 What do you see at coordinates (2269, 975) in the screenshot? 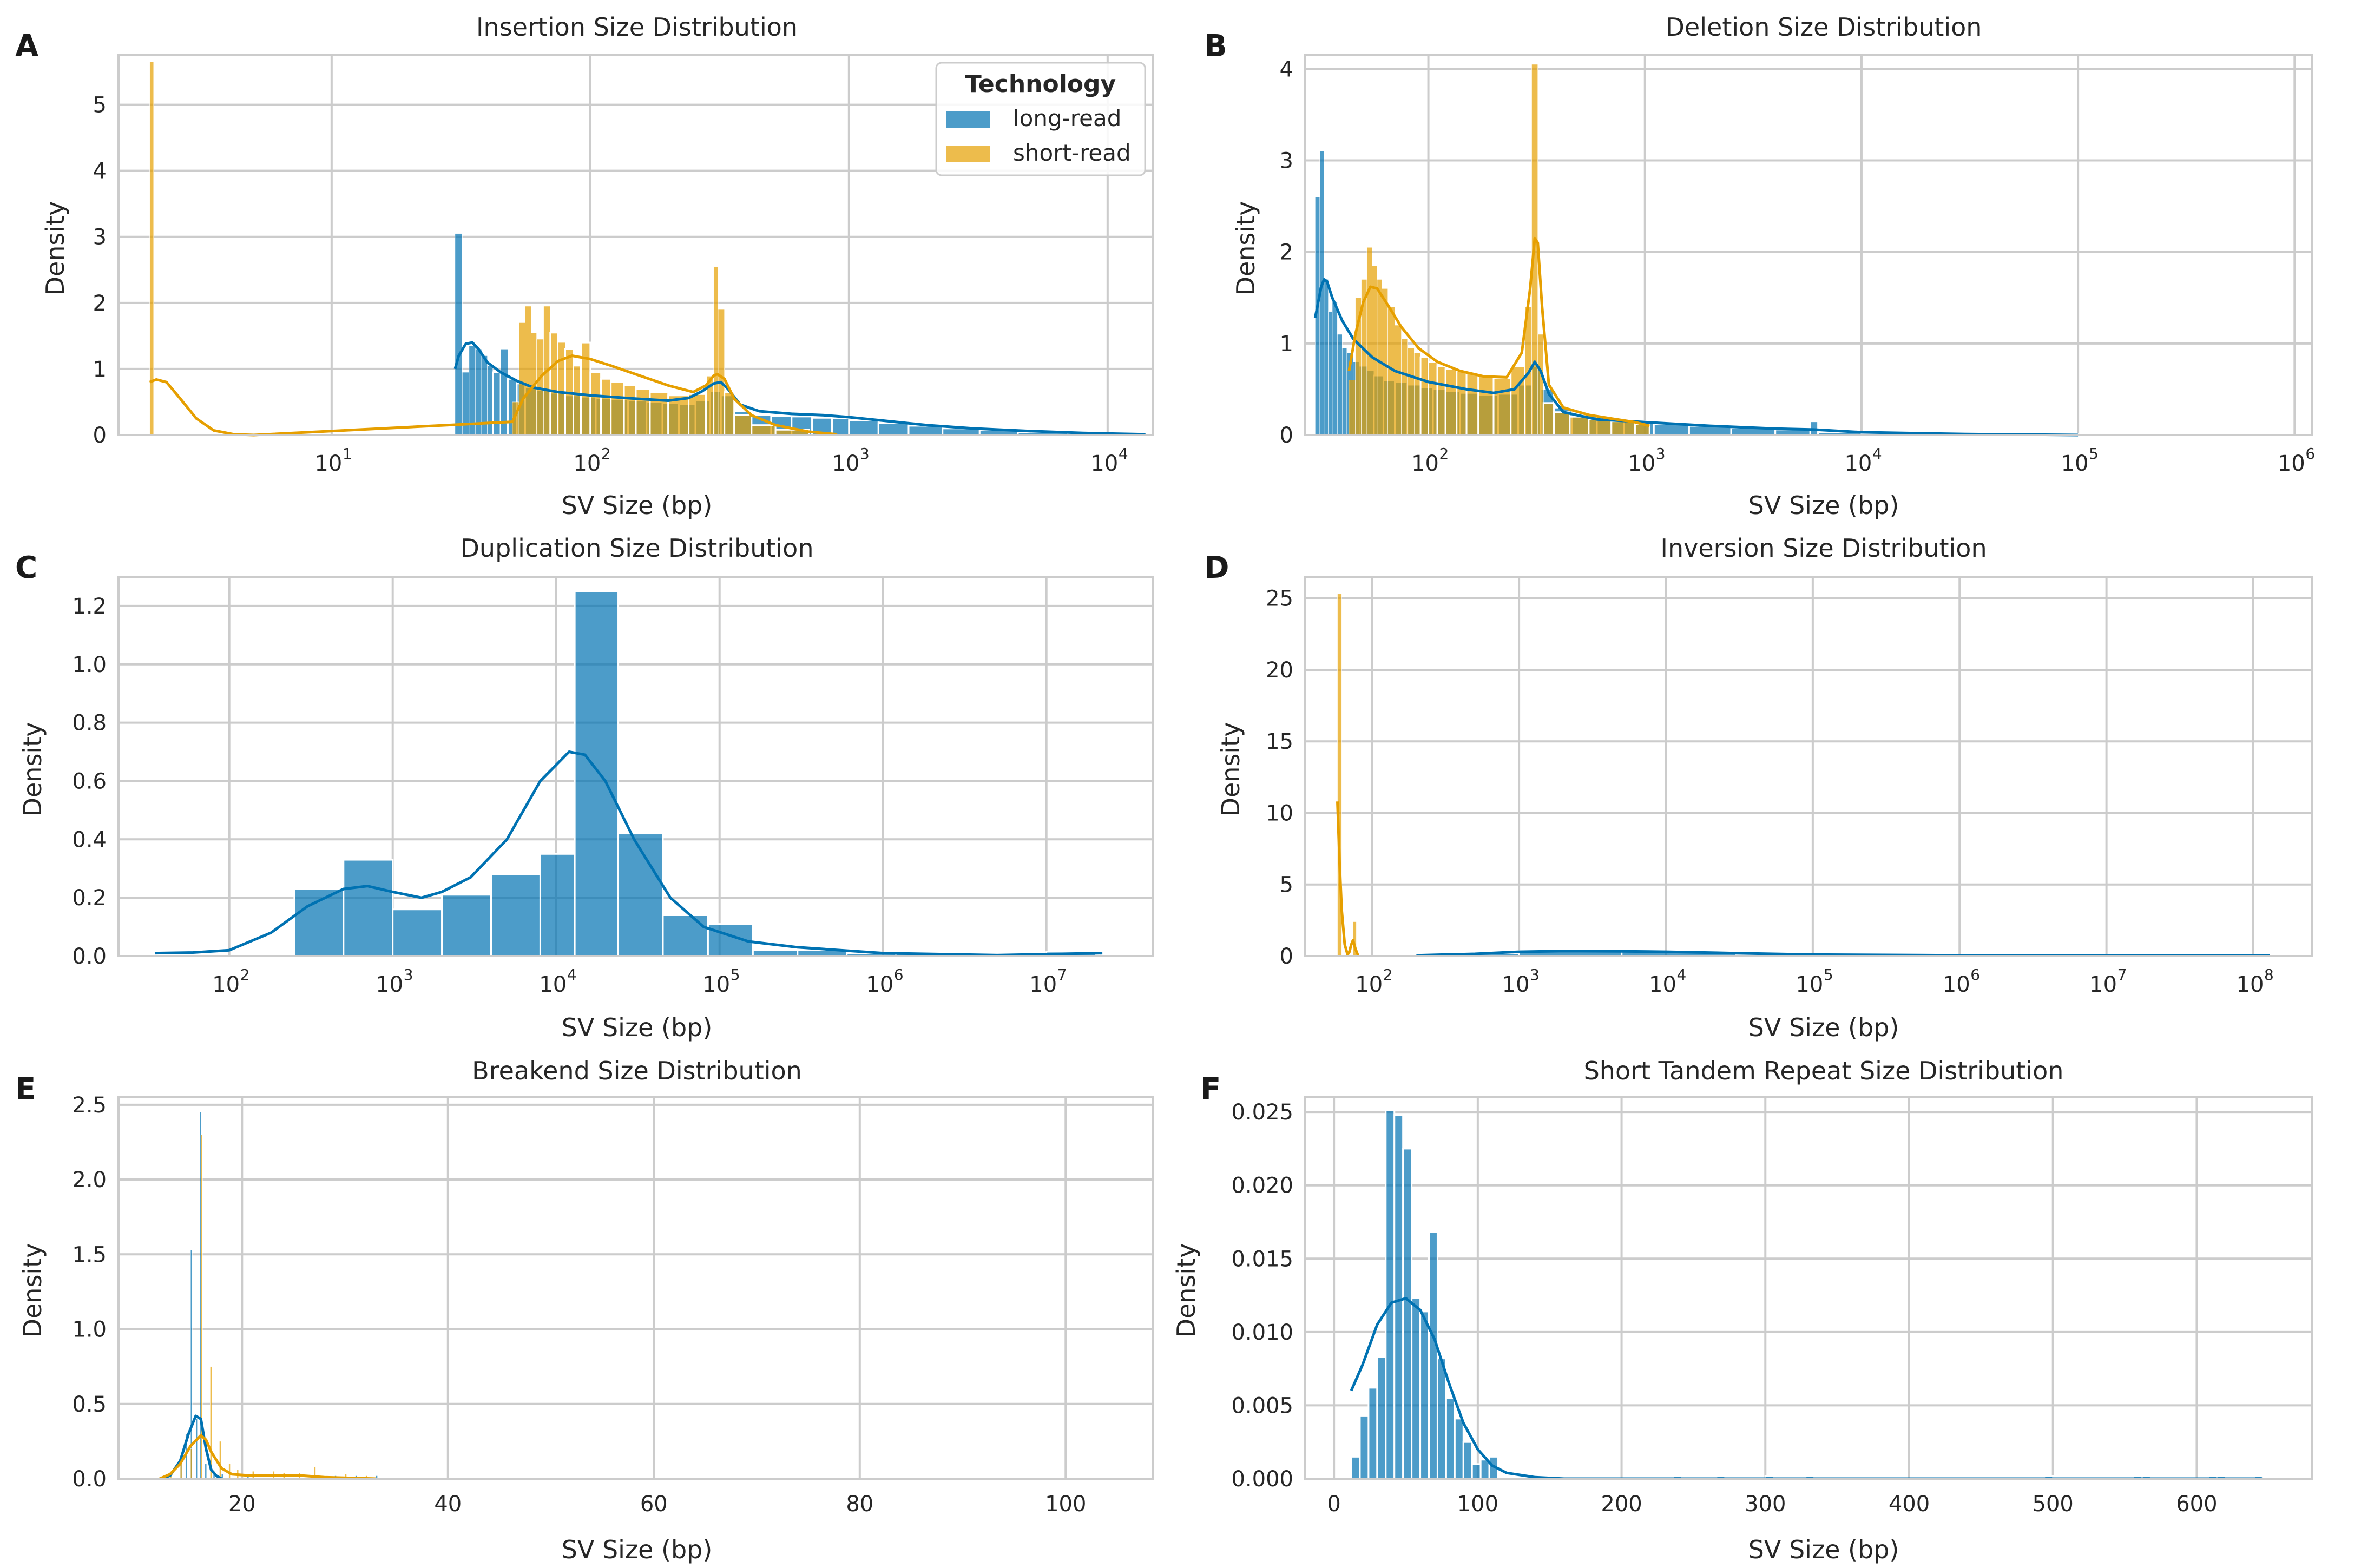
I see `x-tick-exponent: 8` at bounding box center [2269, 975].